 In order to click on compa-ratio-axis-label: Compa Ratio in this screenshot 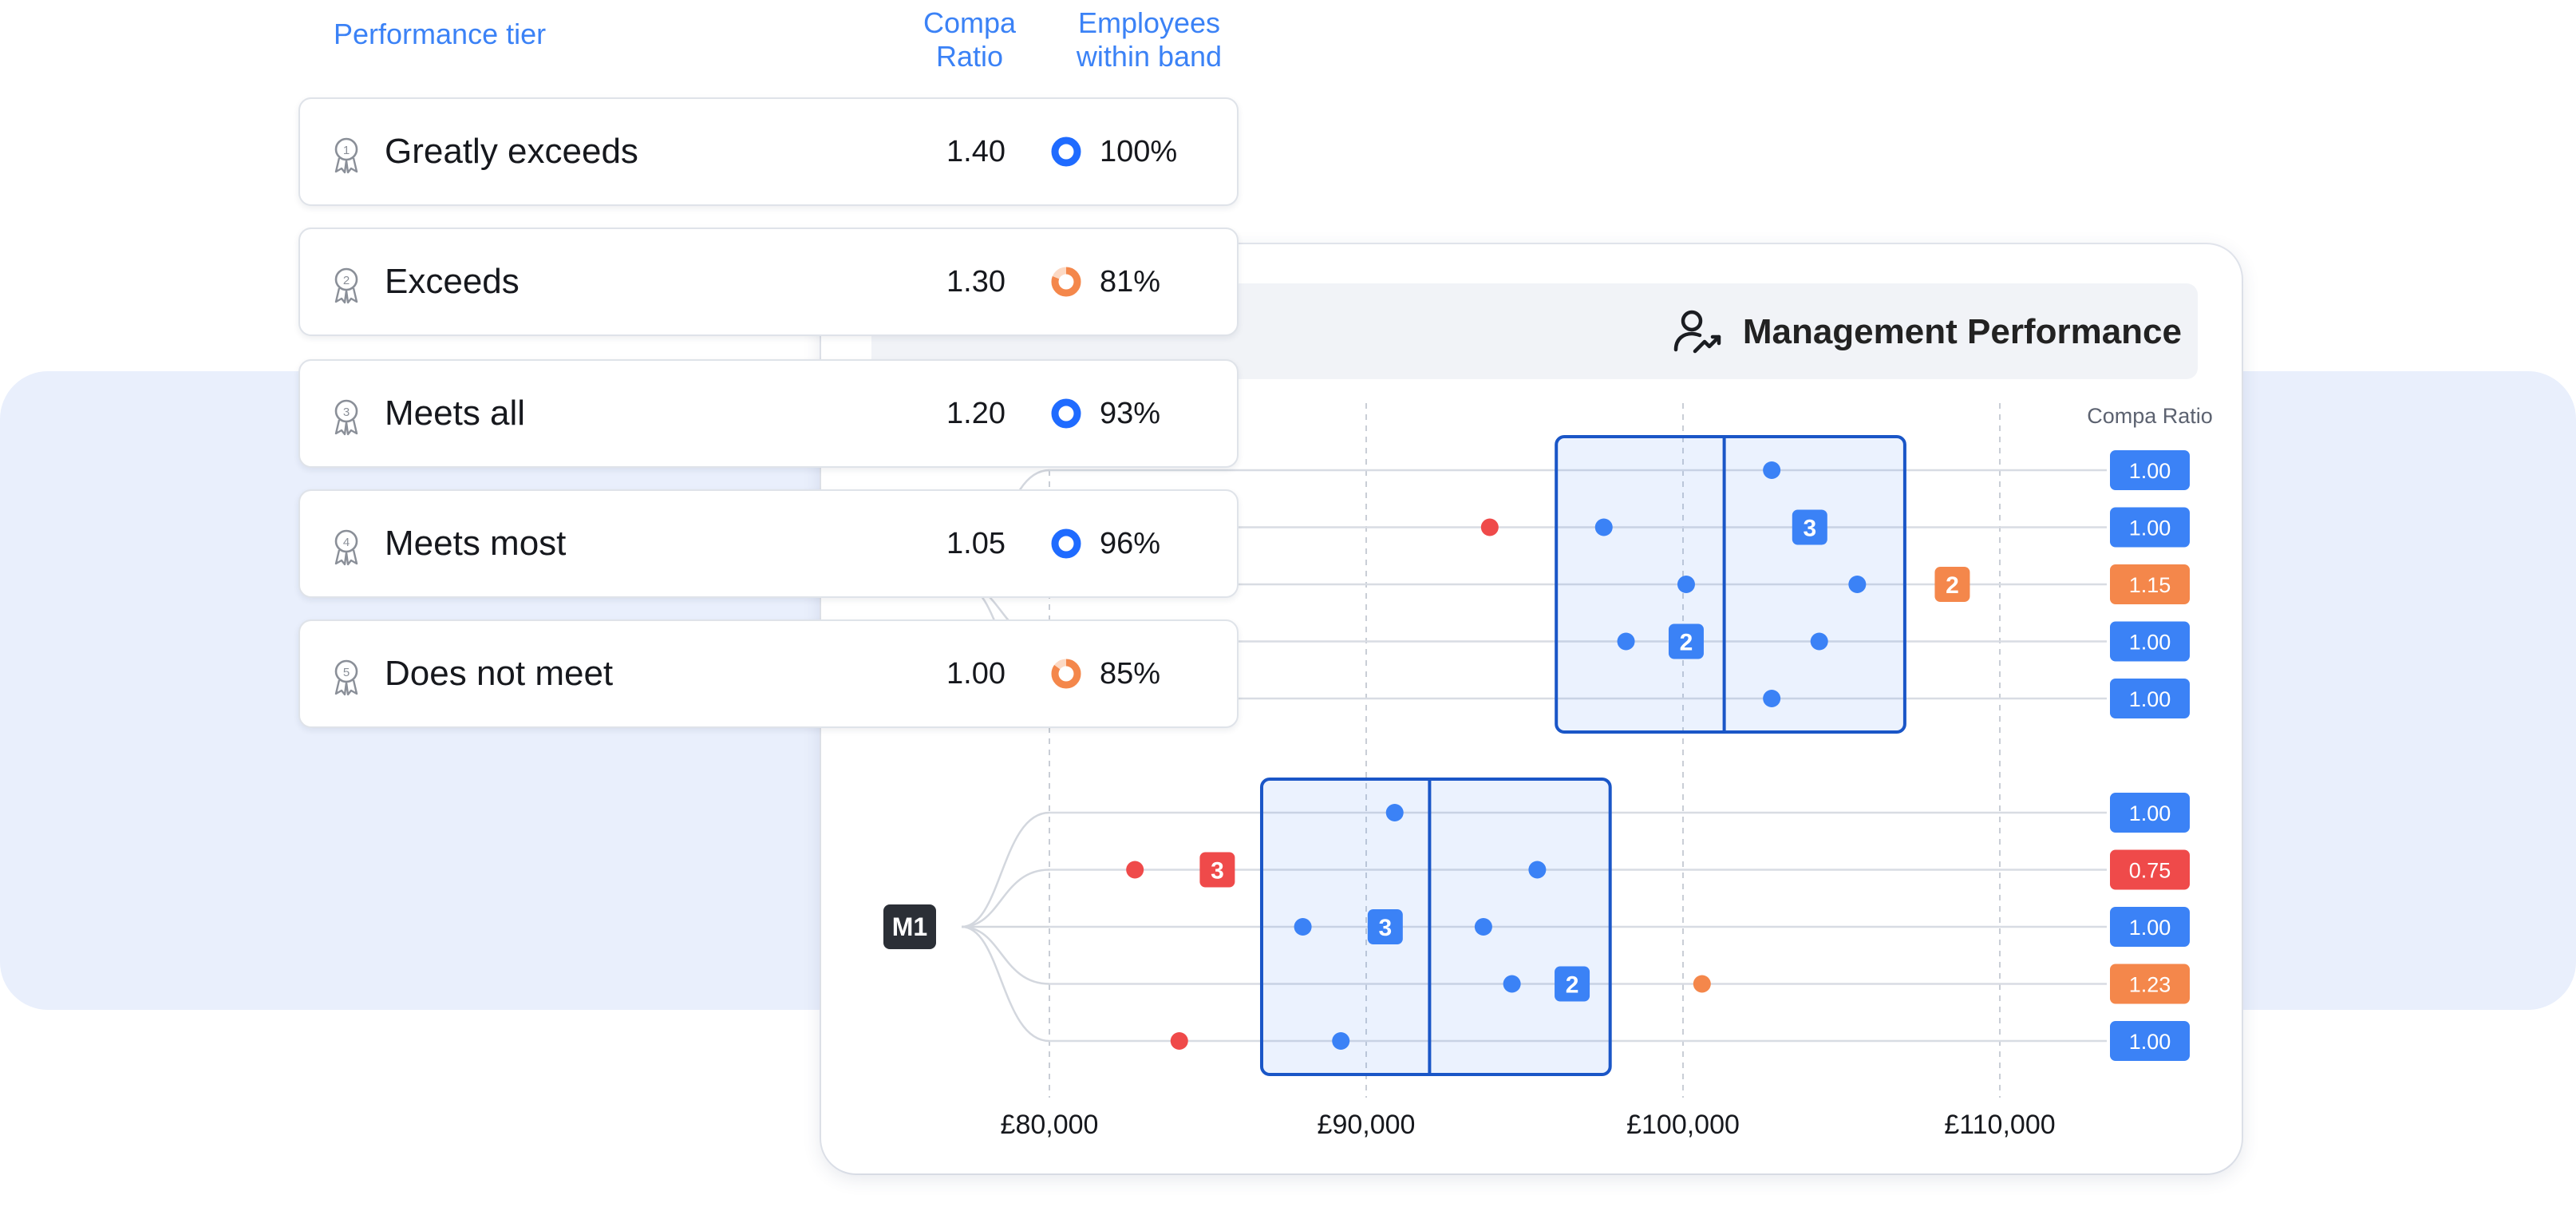, I will do `click(2150, 416)`.